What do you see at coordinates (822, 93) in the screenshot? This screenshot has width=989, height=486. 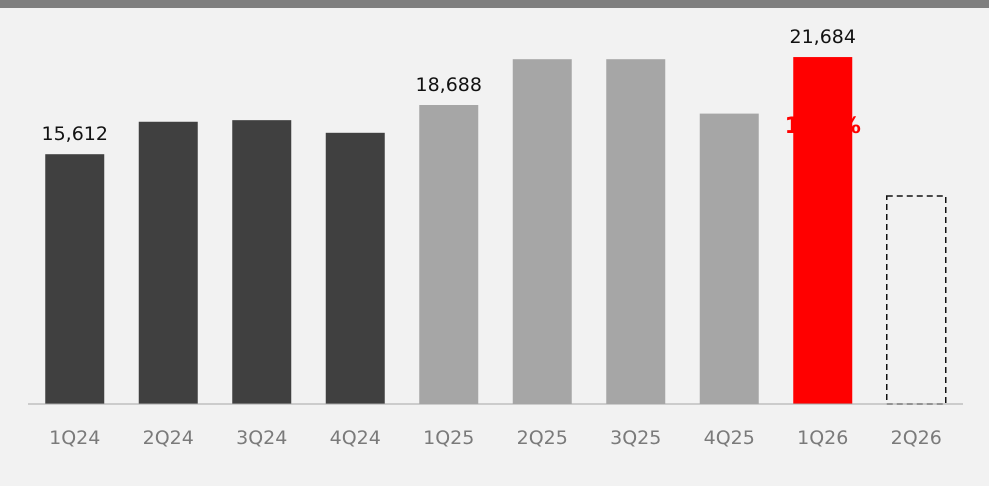 I see `yoy-label: YoY` at bounding box center [822, 93].